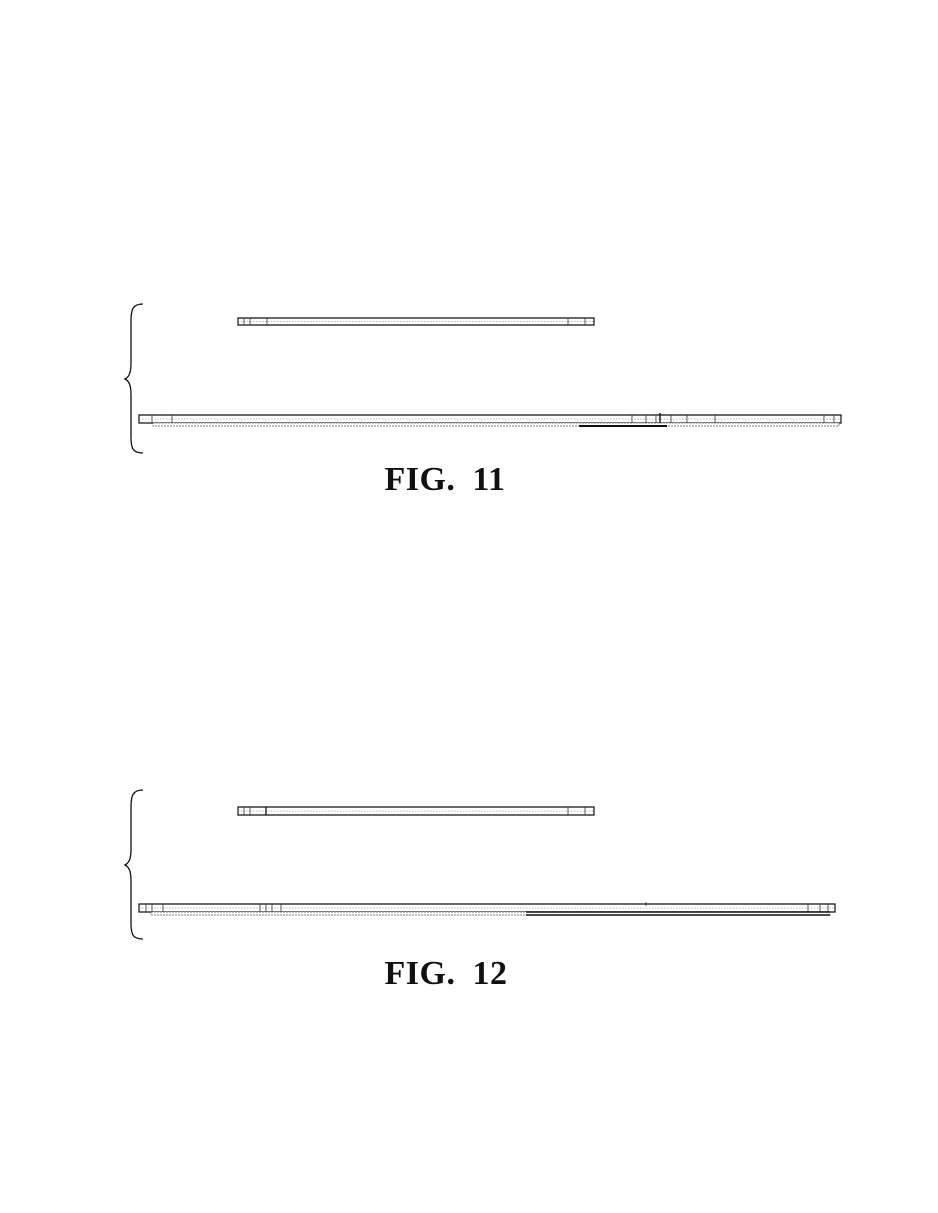  Describe the element at coordinates (134, 378) in the screenshot. I see `fig11-grouping-brace` at that location.